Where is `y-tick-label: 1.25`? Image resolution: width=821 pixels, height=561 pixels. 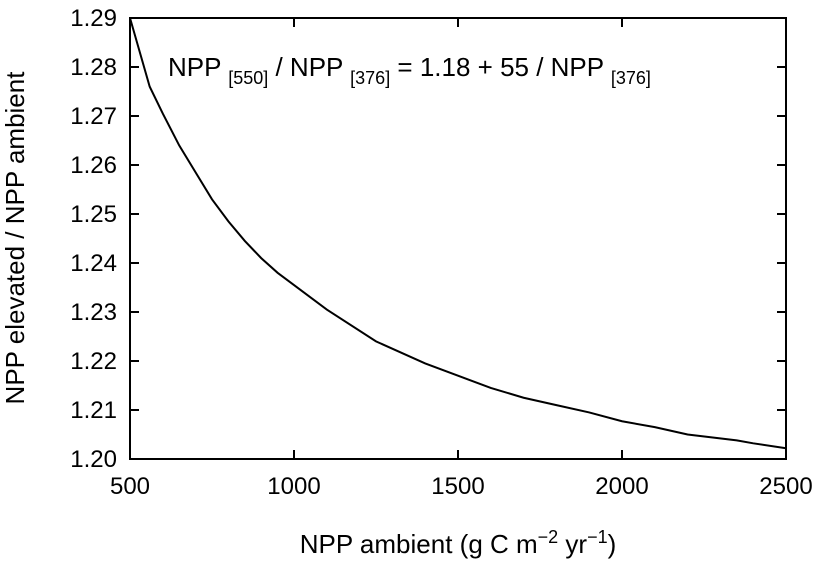
y-tick-label: 1.25 is located at coordinates (93, 214).